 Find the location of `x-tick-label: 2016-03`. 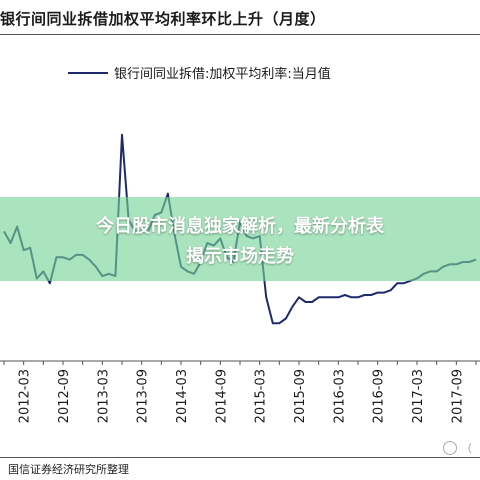

x-tick-label: 2016-03 is located at coordinates (339, 396).